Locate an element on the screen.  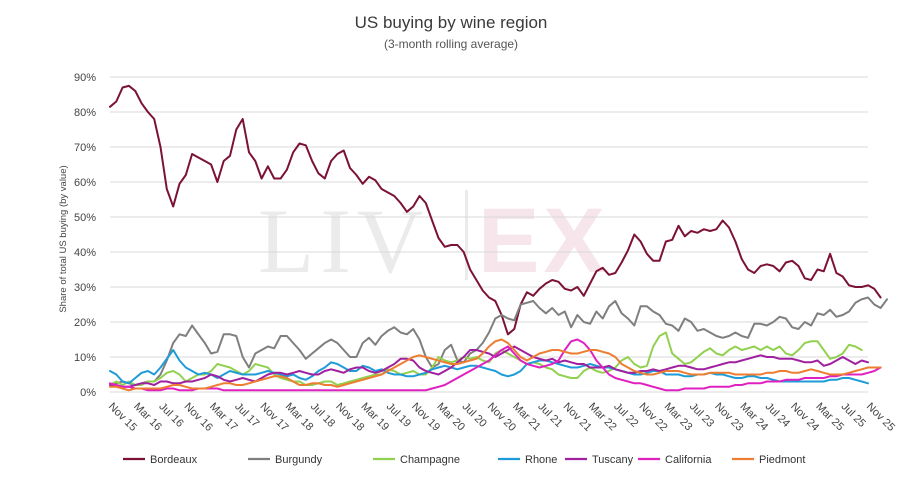
y-axis-label: Share of total US buying (by value) is located at coordinates (63, 238).